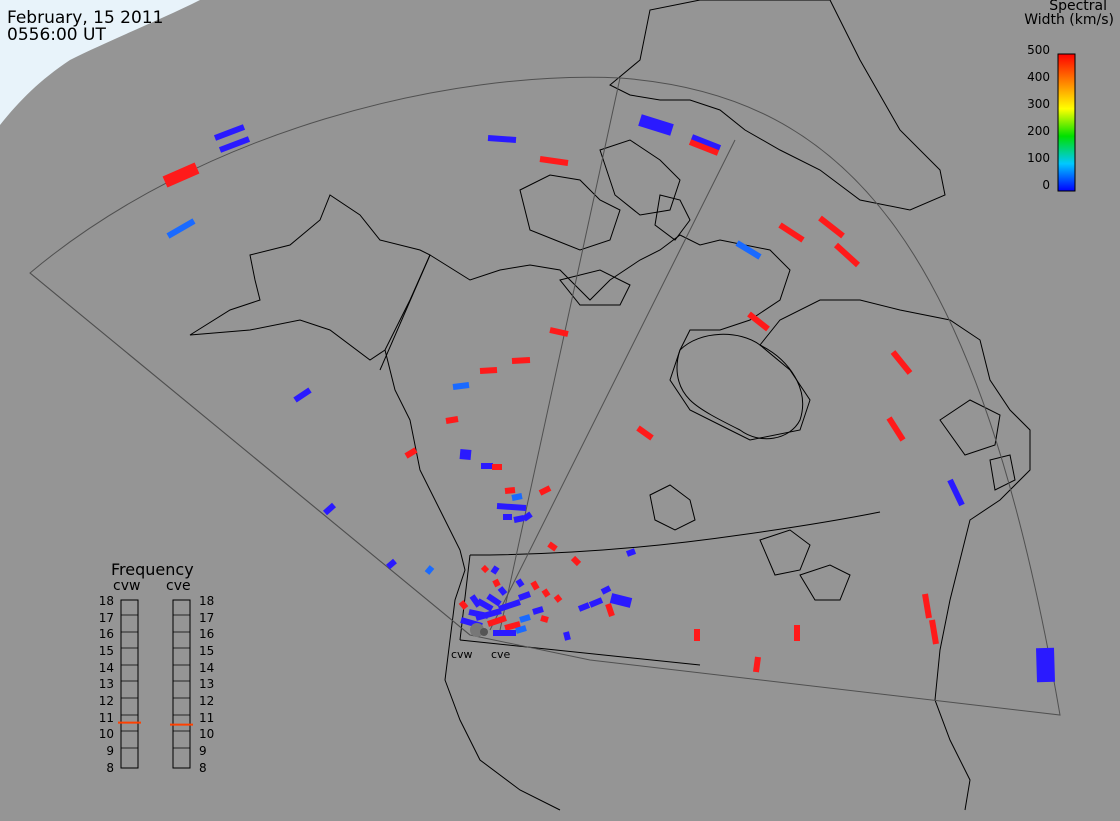  I want to click on legend-tick: 100, so click(1038, 158).